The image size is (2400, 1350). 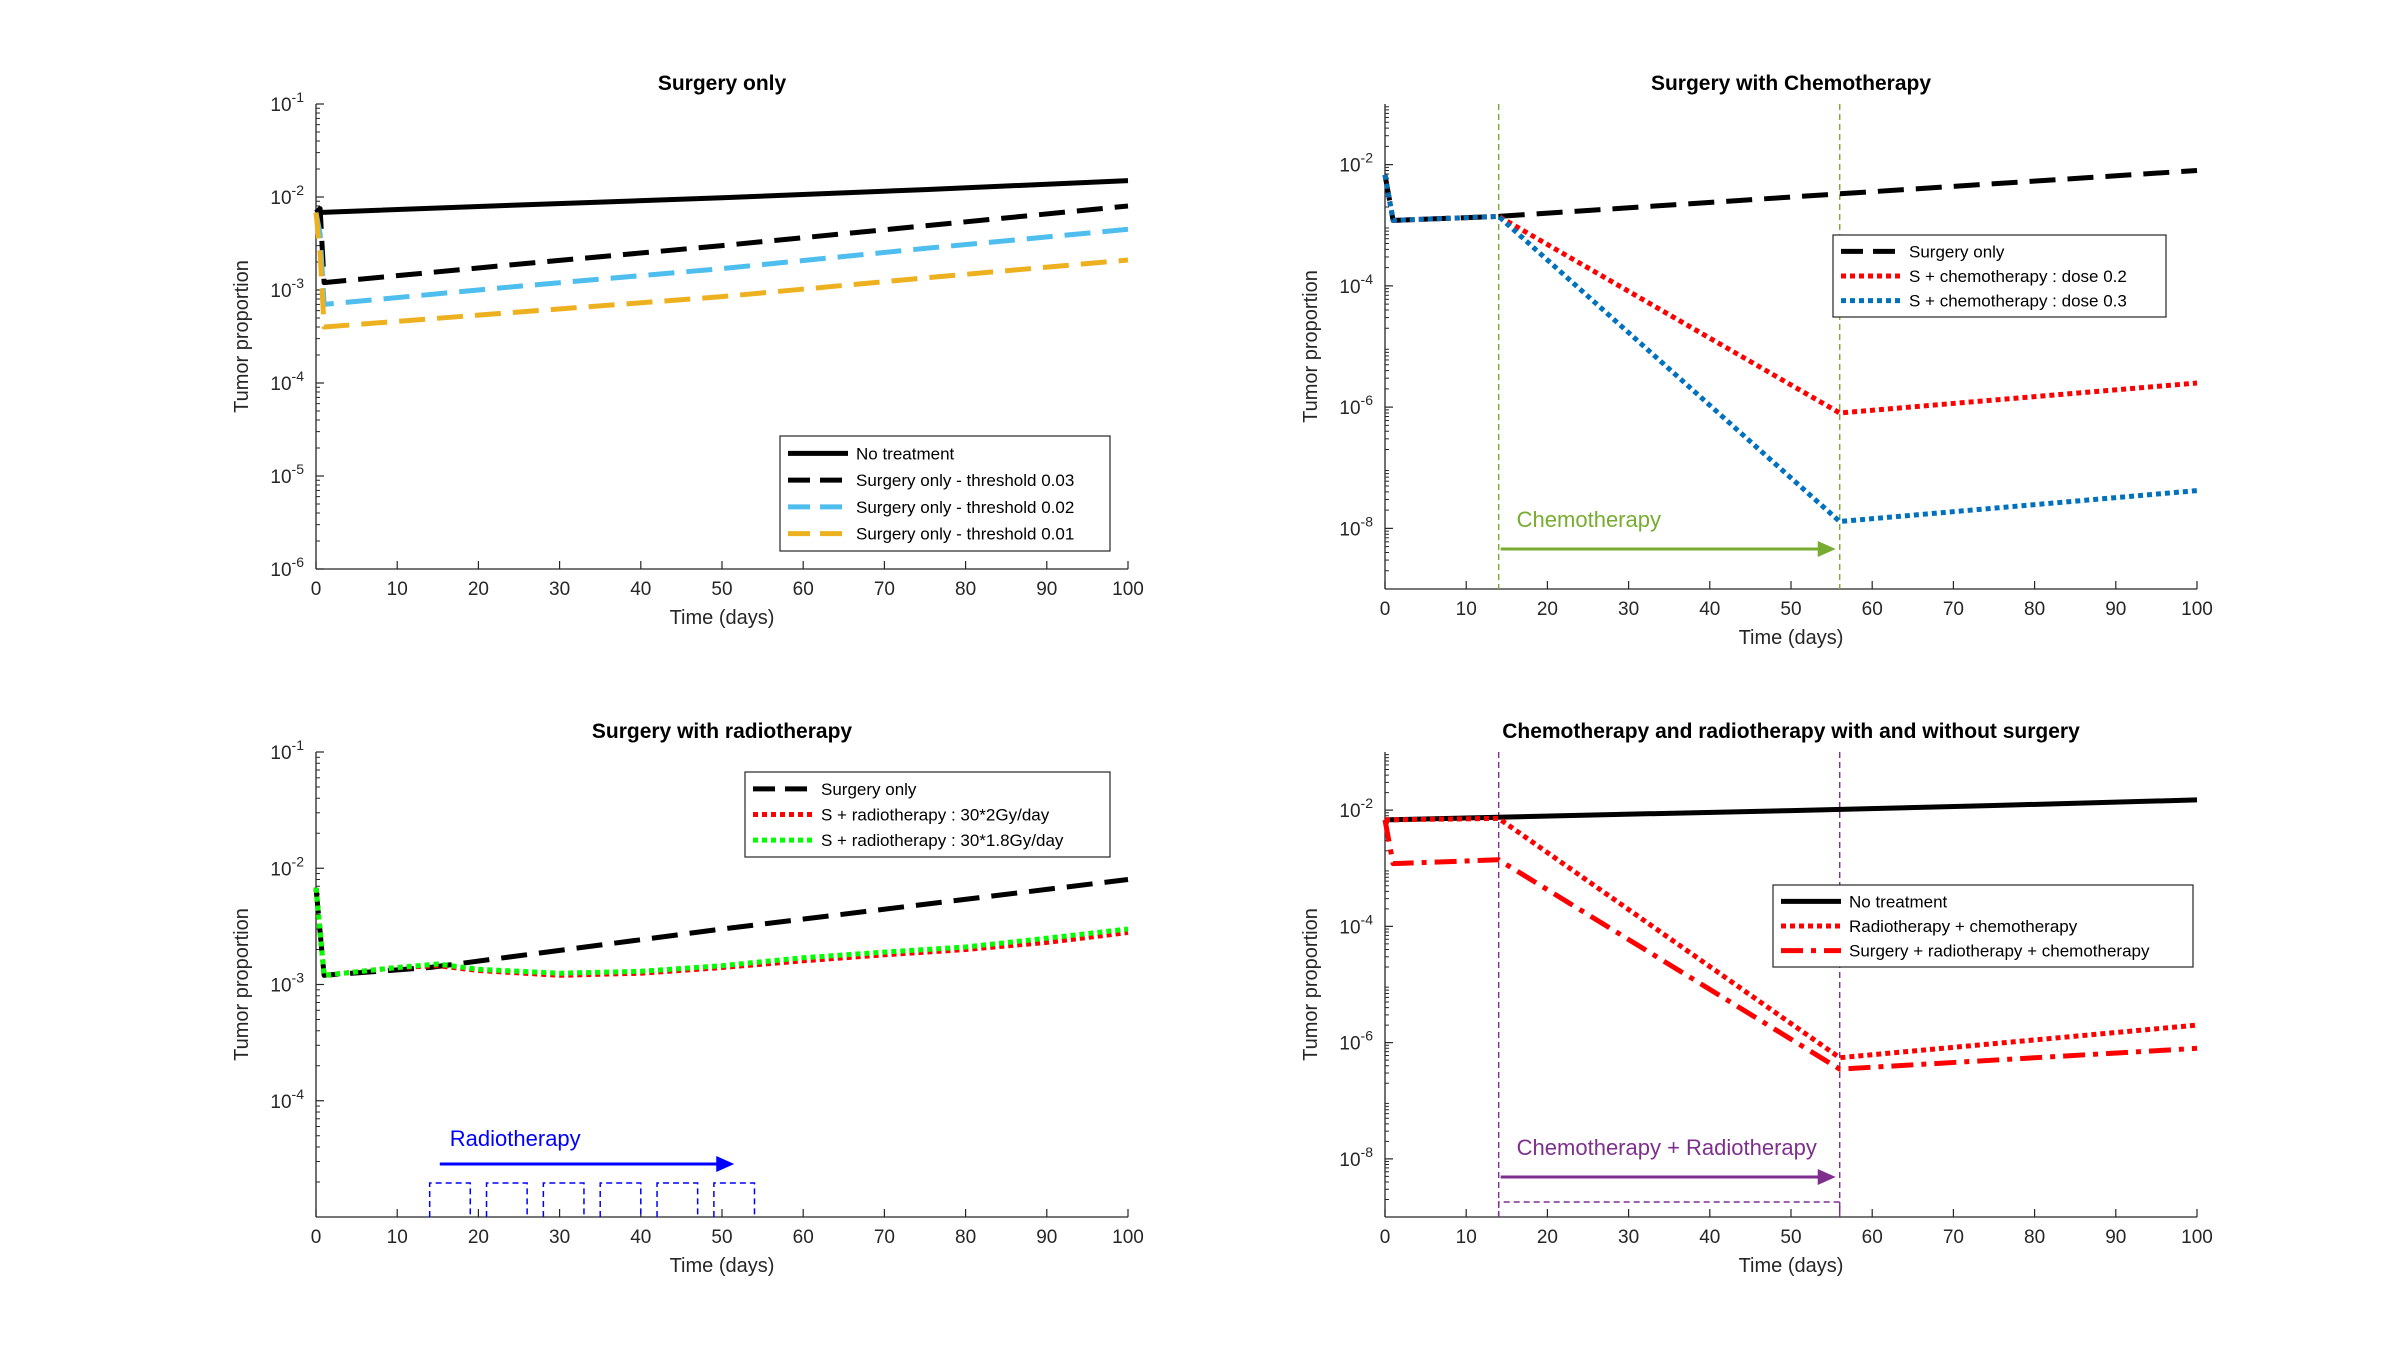 I want to click on legend-entry: Surgery only, so click(x=869, y=789).